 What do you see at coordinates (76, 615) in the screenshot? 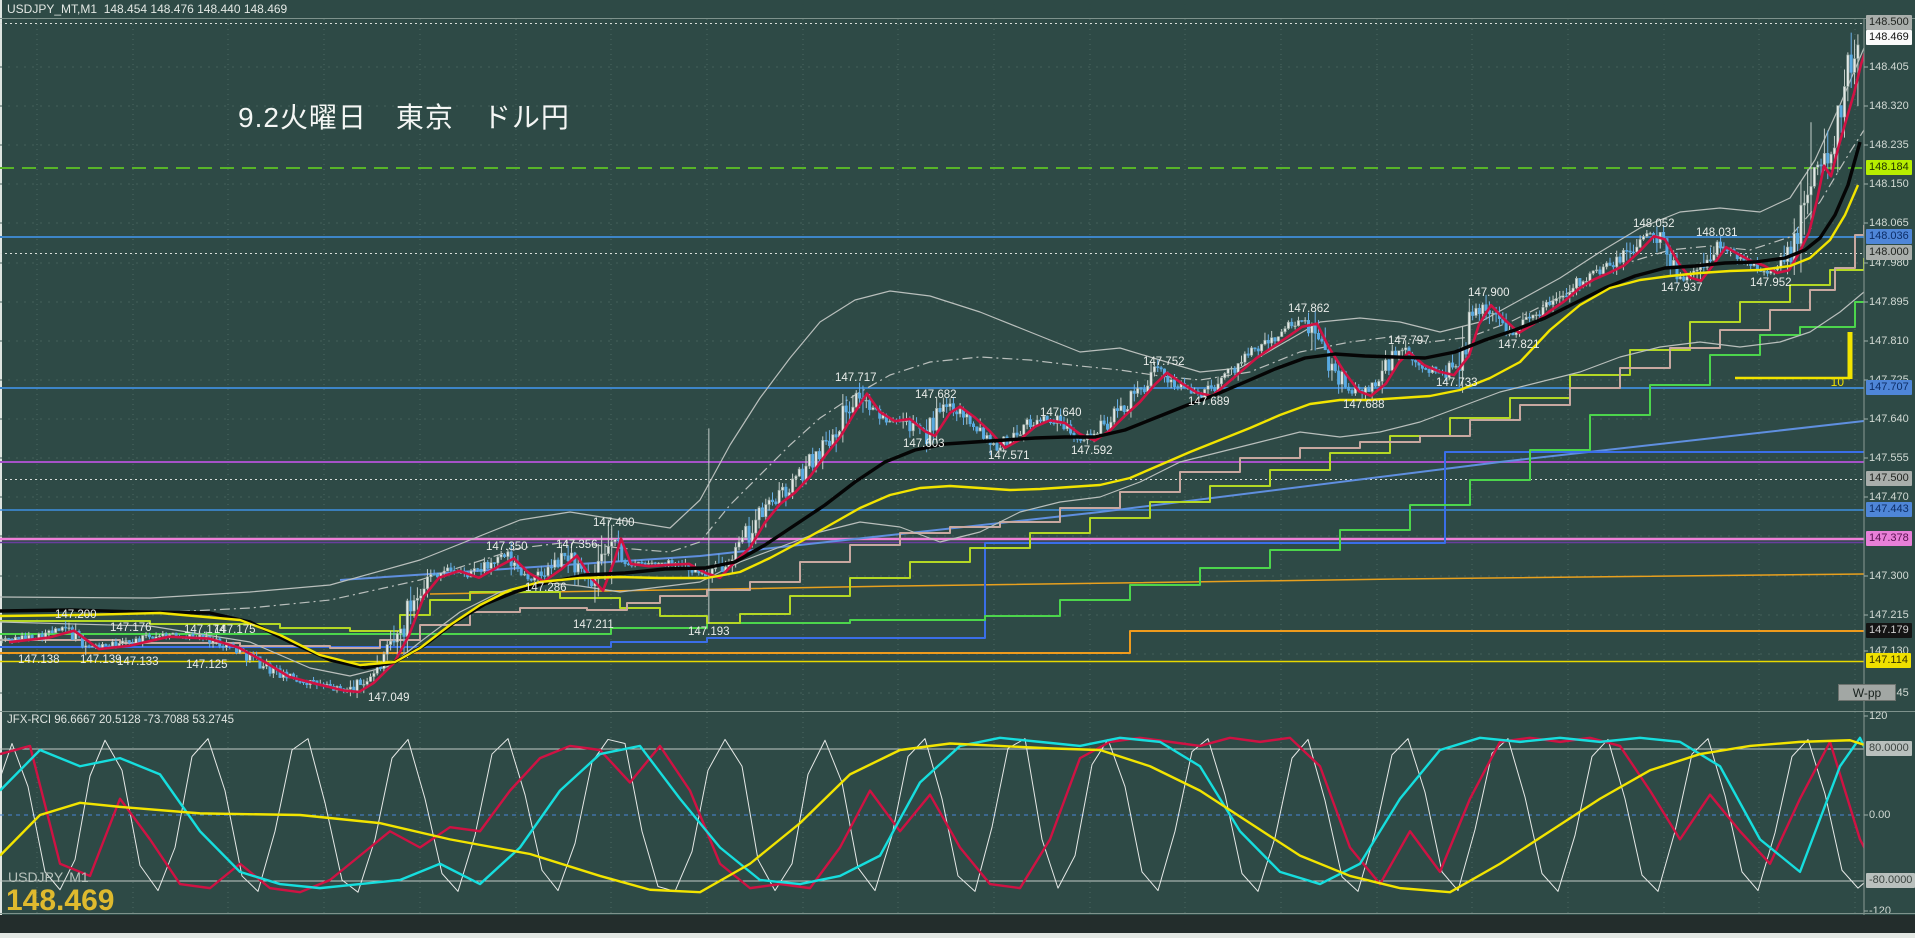
I see `swing-label: 147.200` at bounding box center [76, 615].